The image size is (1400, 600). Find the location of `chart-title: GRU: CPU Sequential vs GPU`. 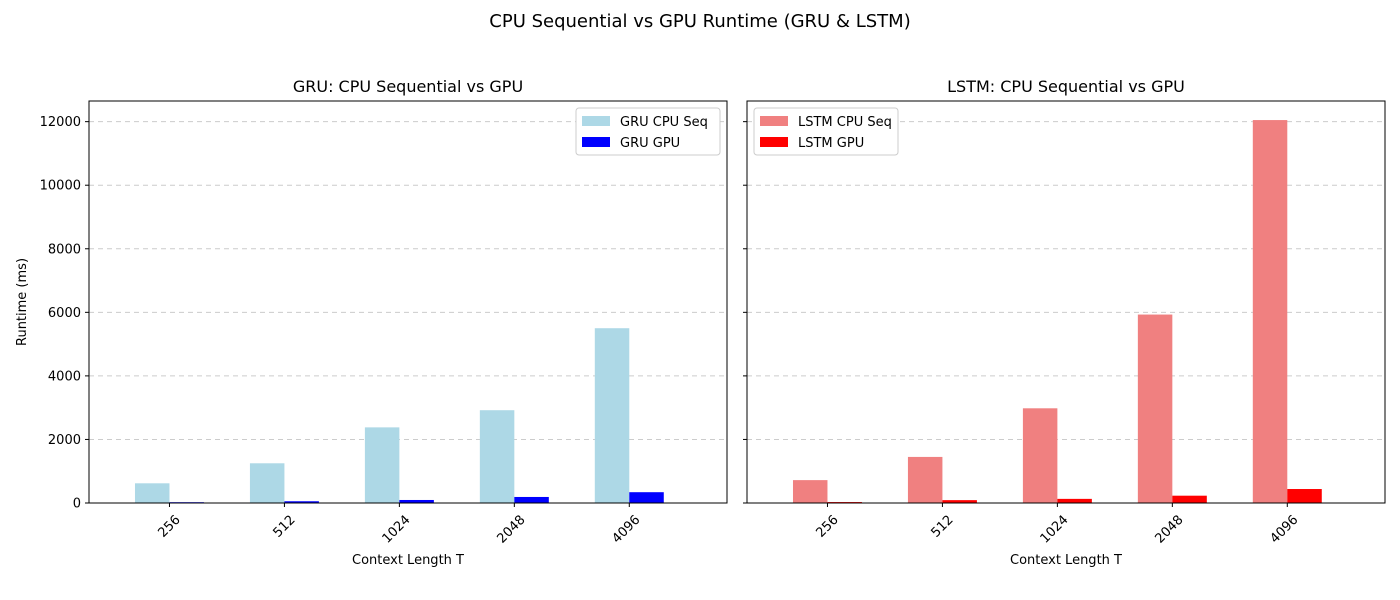

chart-title: GRU: CPU Sequential vs GPU is located at coordinates (408, 86).